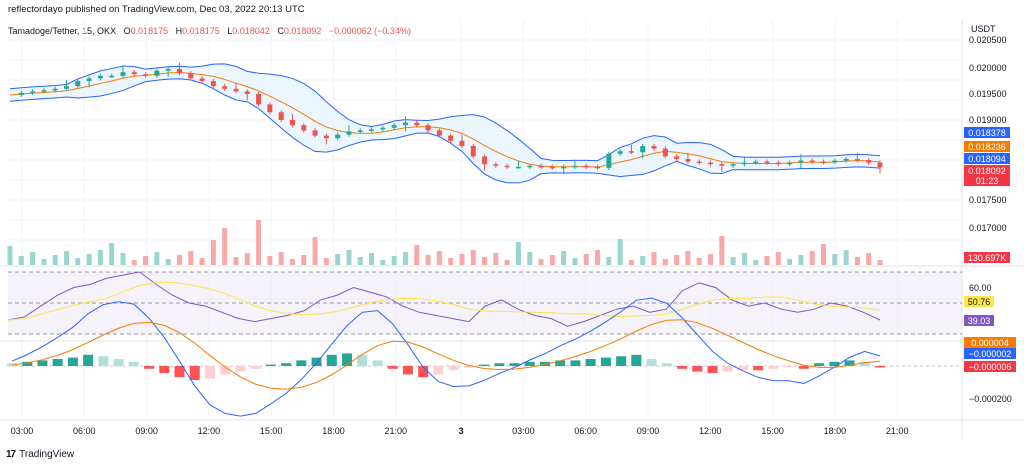 This screenshot has width=1024, height=466. Describe the element at coordinates (835, 431) in the screenshot. I see `time-axis-tick: 18:00` at that location.